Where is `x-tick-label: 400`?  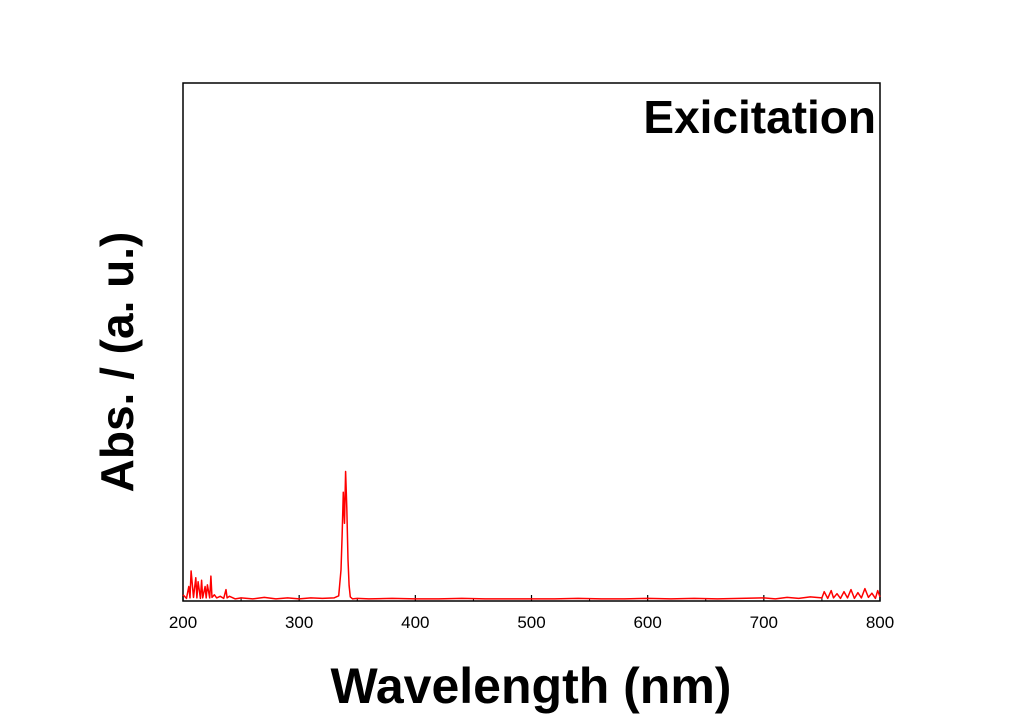
x-tick-label: 400 is located at coordinates (415, 622).